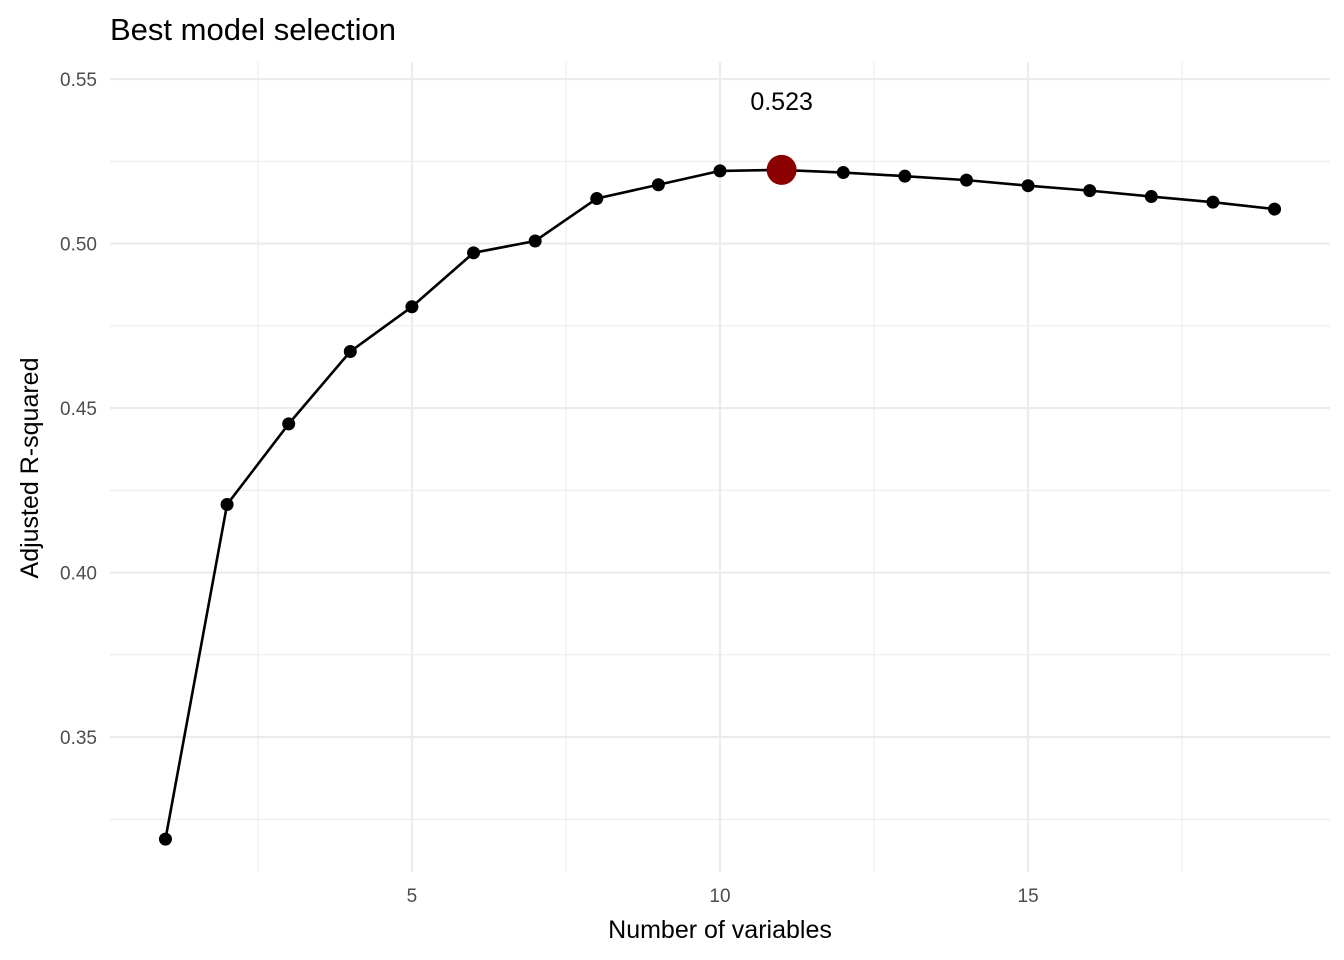 This screenshot has height=960, width=1344. What do you see at coordinates (720, 930) in the screenshot?
I see `x-axis-title: Number of variables` at bounding box center [720, 930].